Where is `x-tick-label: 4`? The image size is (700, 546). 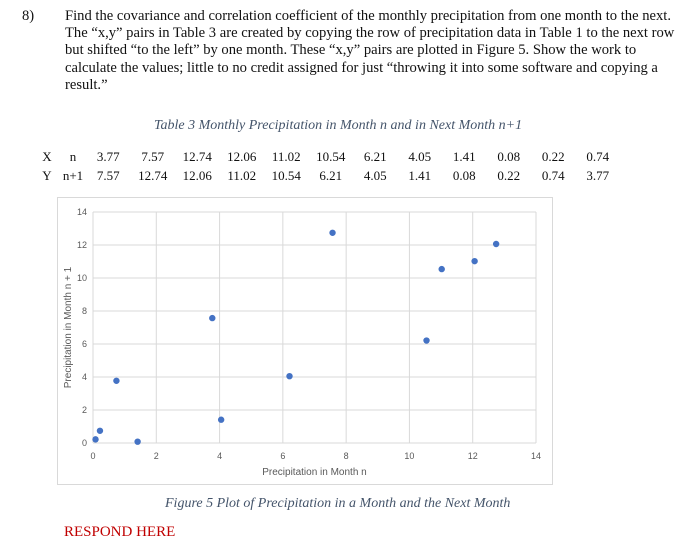
x-tick-label: 4 is located at coordinates (219, 456).